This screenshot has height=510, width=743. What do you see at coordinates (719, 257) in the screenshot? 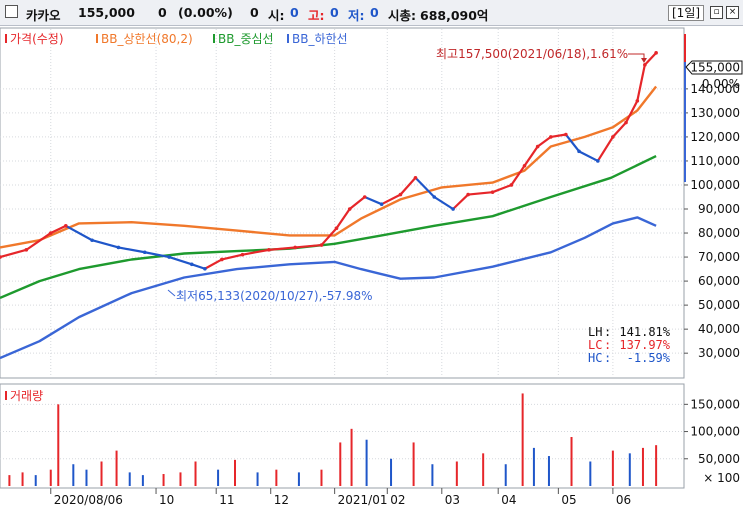
I see `price-tick-label: 70,000` at bounding box center [719, 257].